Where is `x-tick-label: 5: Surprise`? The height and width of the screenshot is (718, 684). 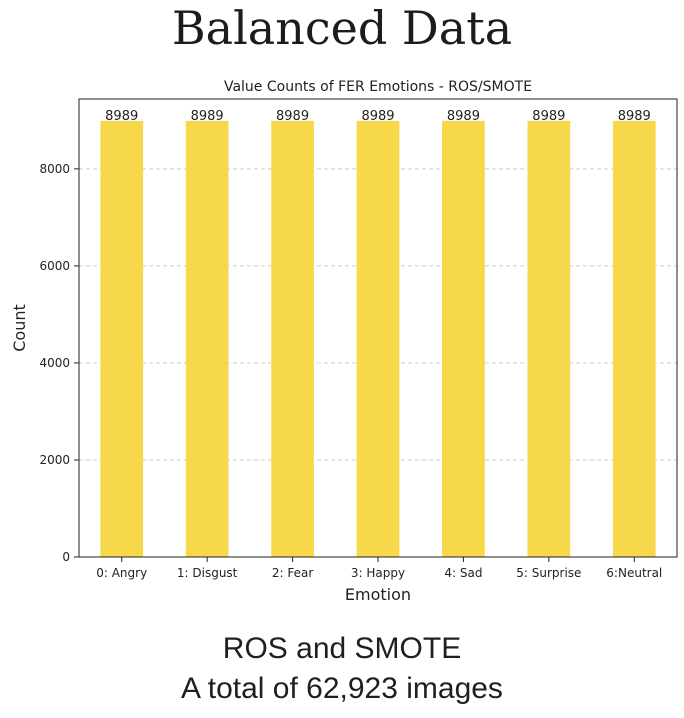 x-tick-label: 5: Surprise is located at coordinates (548, 573).